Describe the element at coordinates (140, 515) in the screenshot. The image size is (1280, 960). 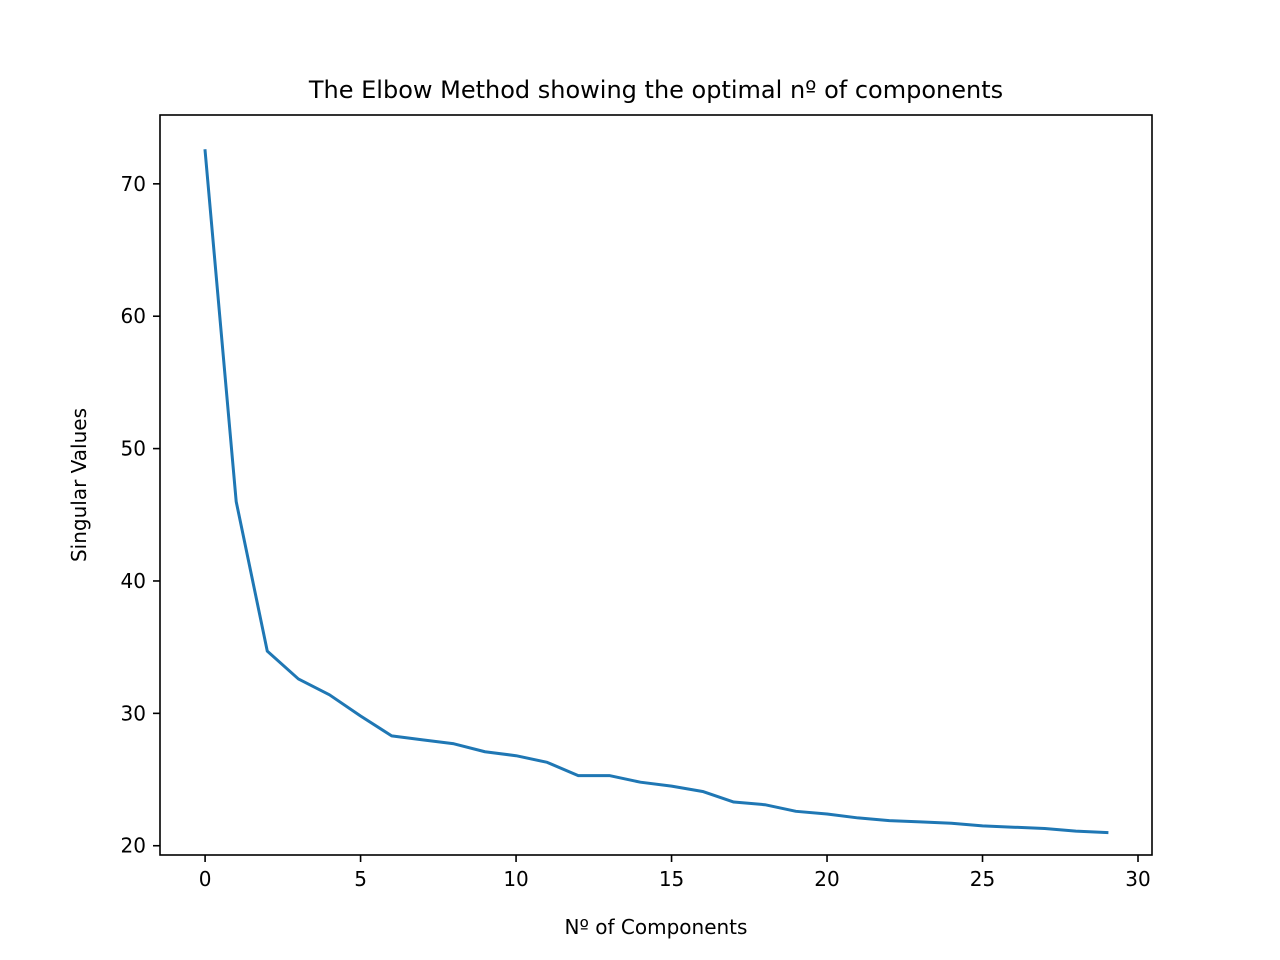
I see `y-axis: 20 30 40 50 60 70` at that location.